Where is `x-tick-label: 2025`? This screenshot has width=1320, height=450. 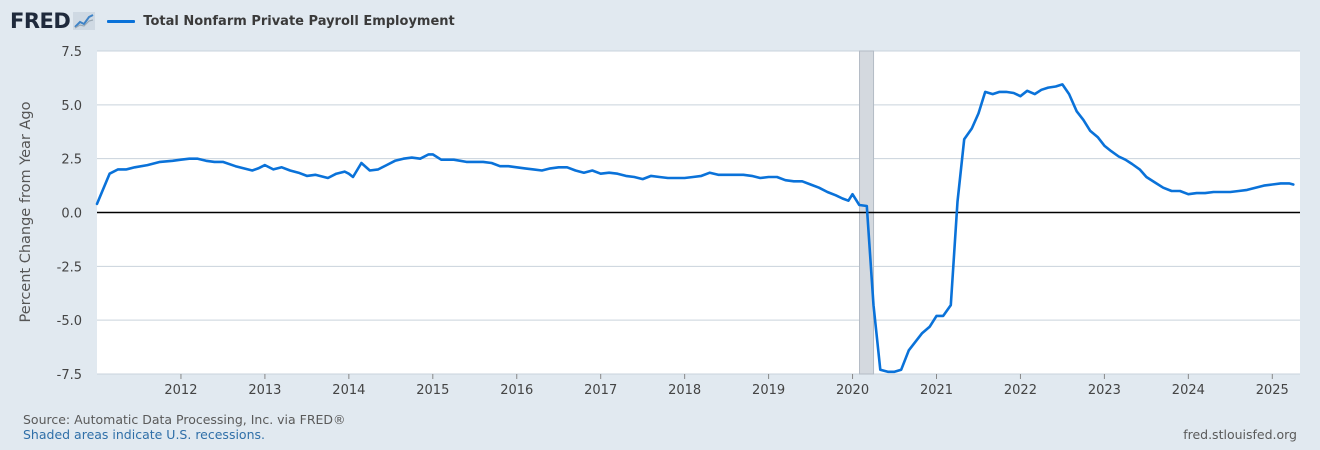
x-tick-label: 2025 is located at coordinates (1272, 390).